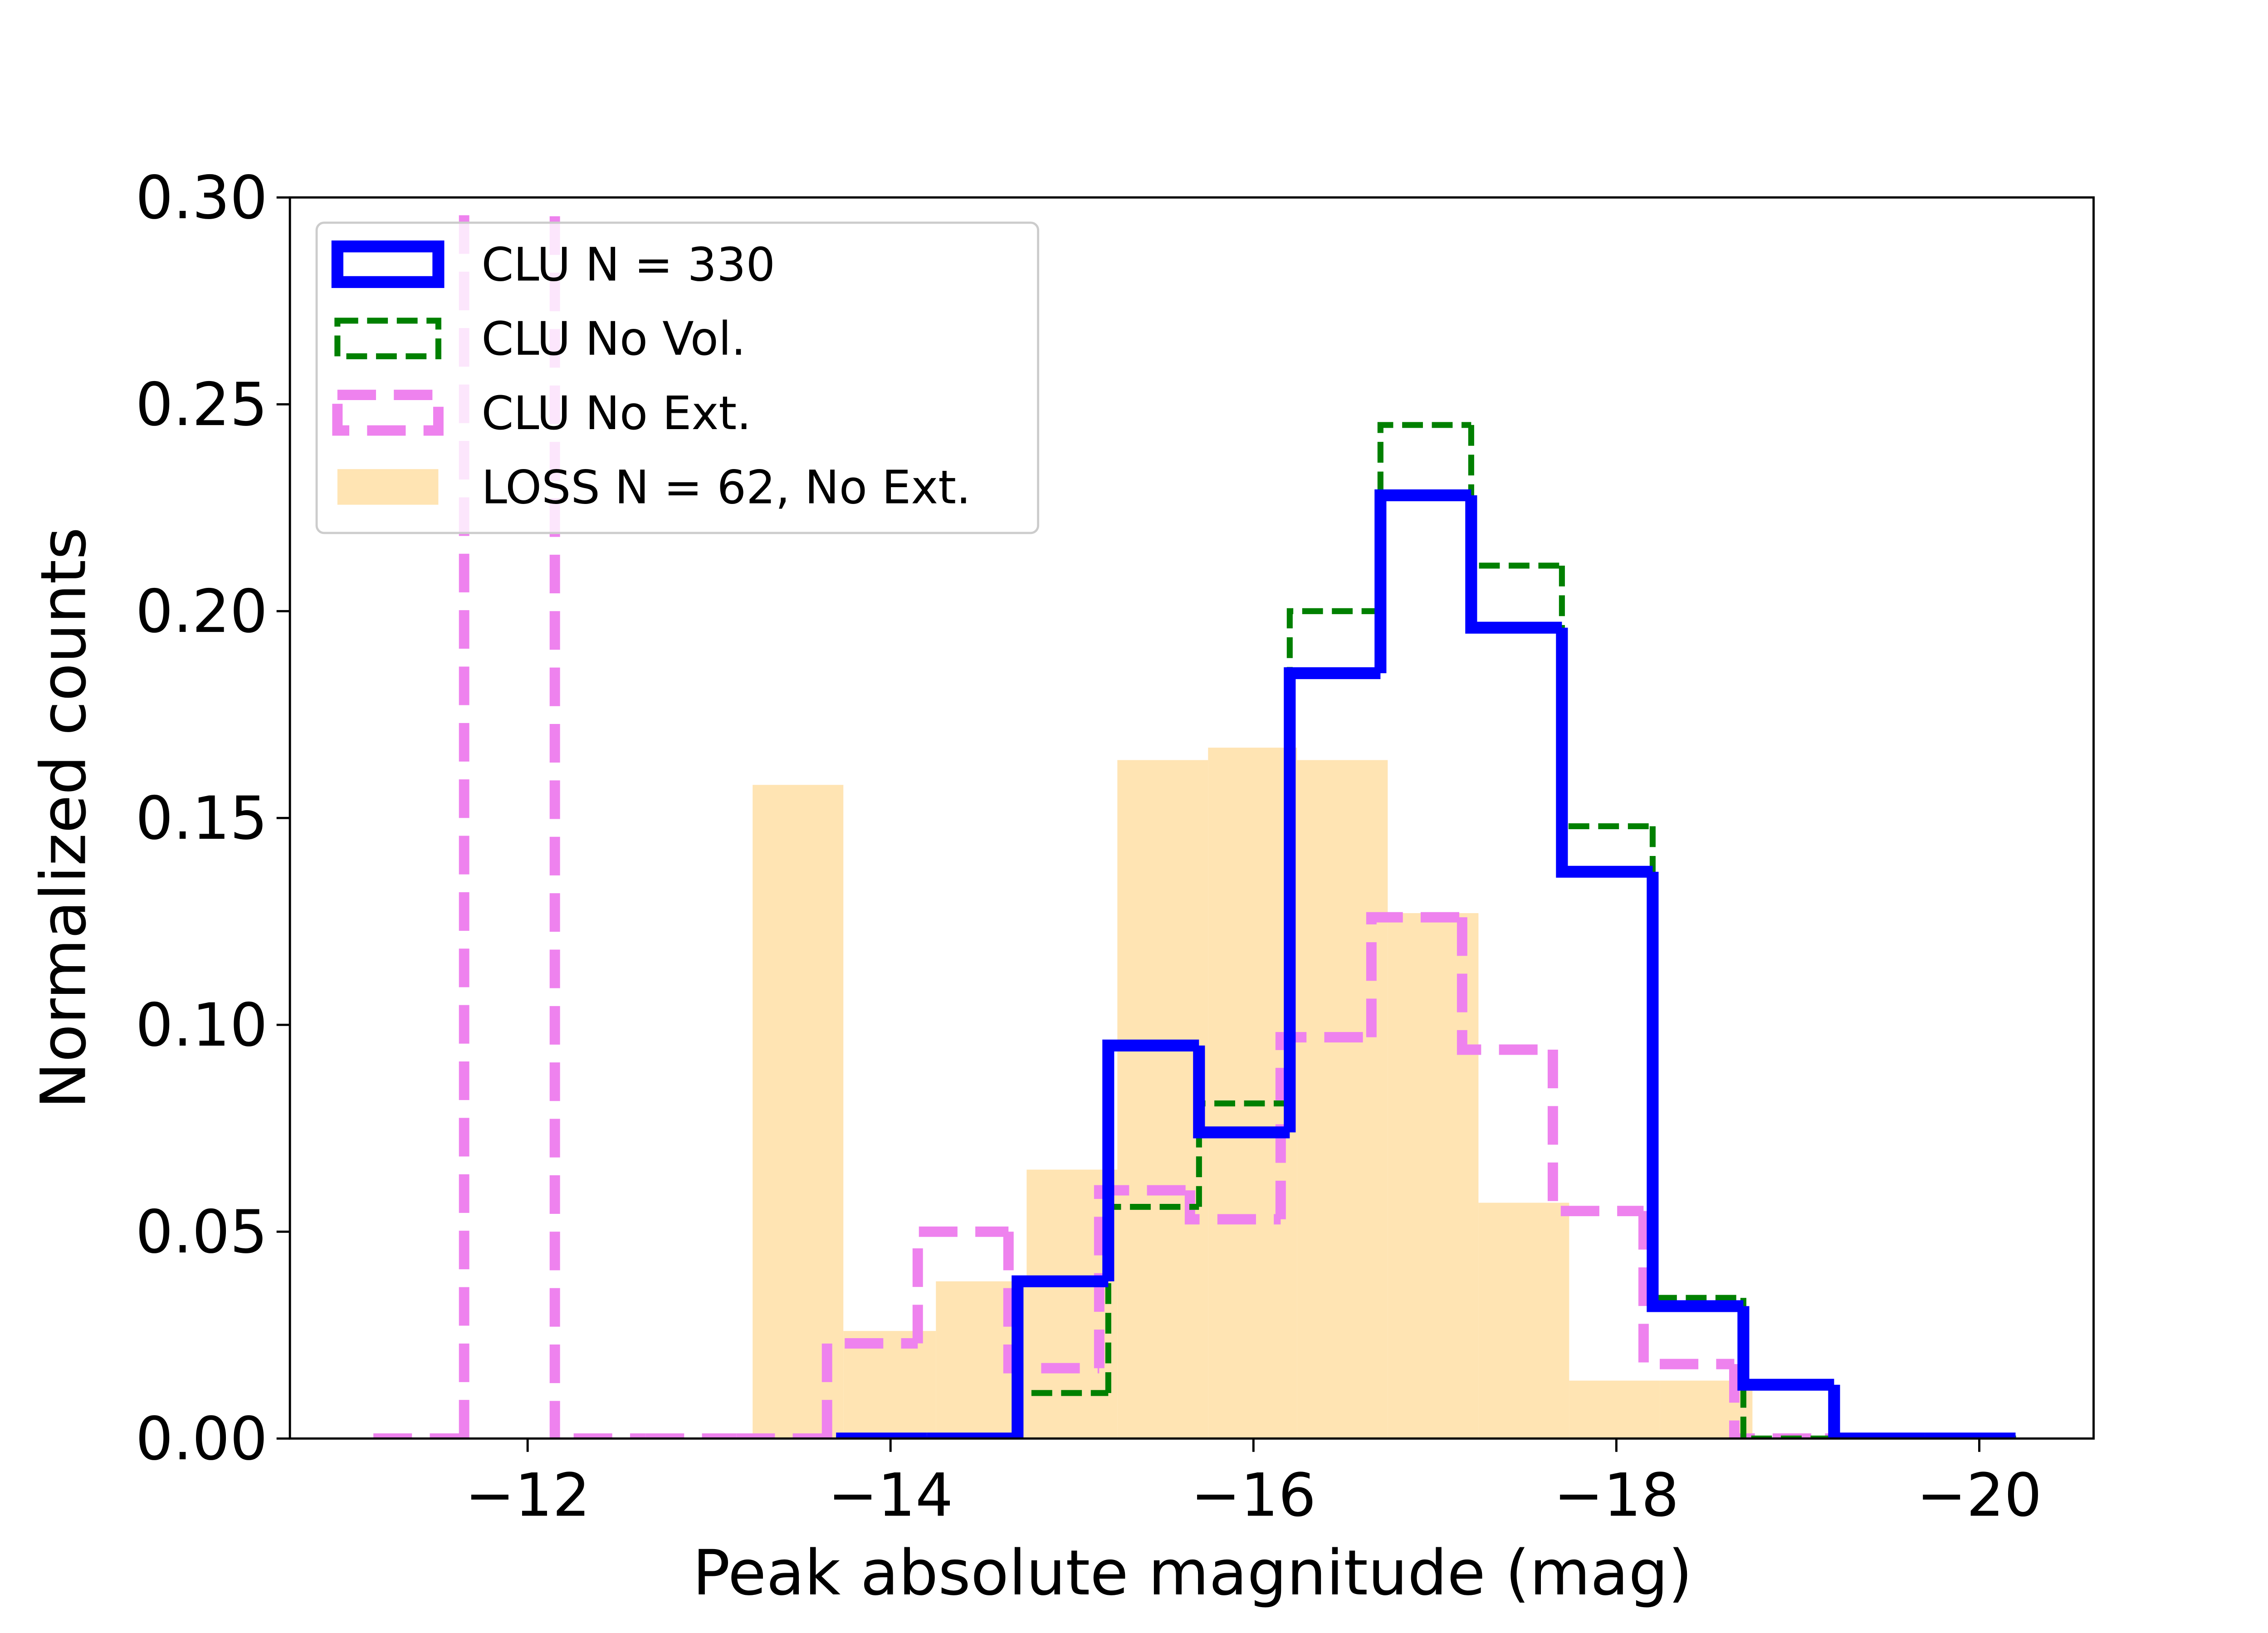 The image size is (2268, 1633). What do you see at coordinates (64, 818) in the screenshot?
I see `y-axis-label: Normalized counts` at bounding box center [64, 818].